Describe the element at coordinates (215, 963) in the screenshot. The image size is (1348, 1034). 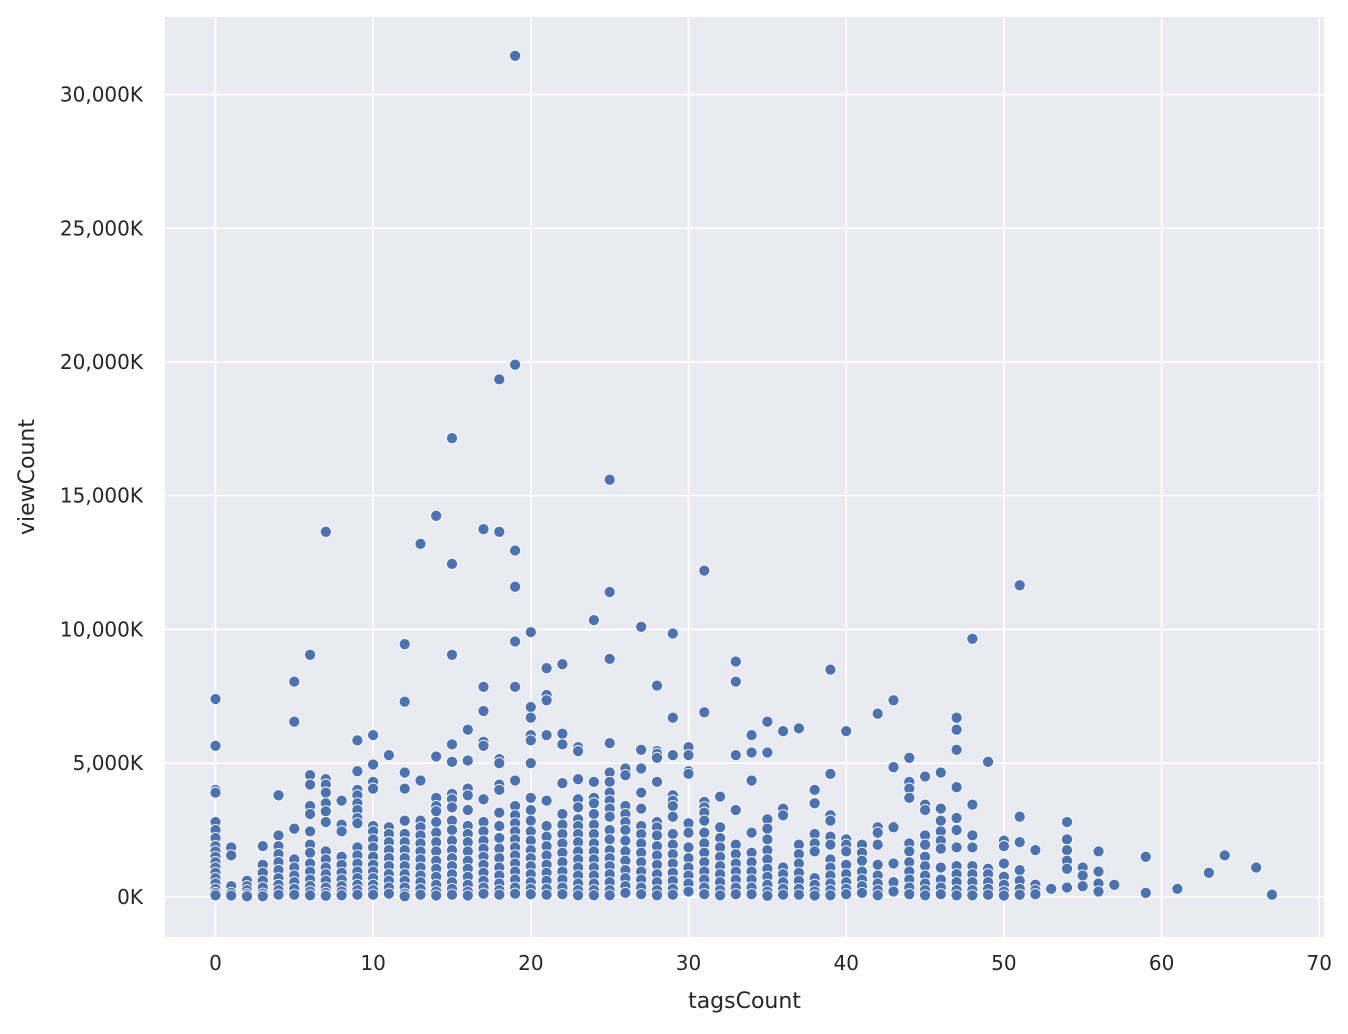
I see `x-tick-label: 0` at that location.